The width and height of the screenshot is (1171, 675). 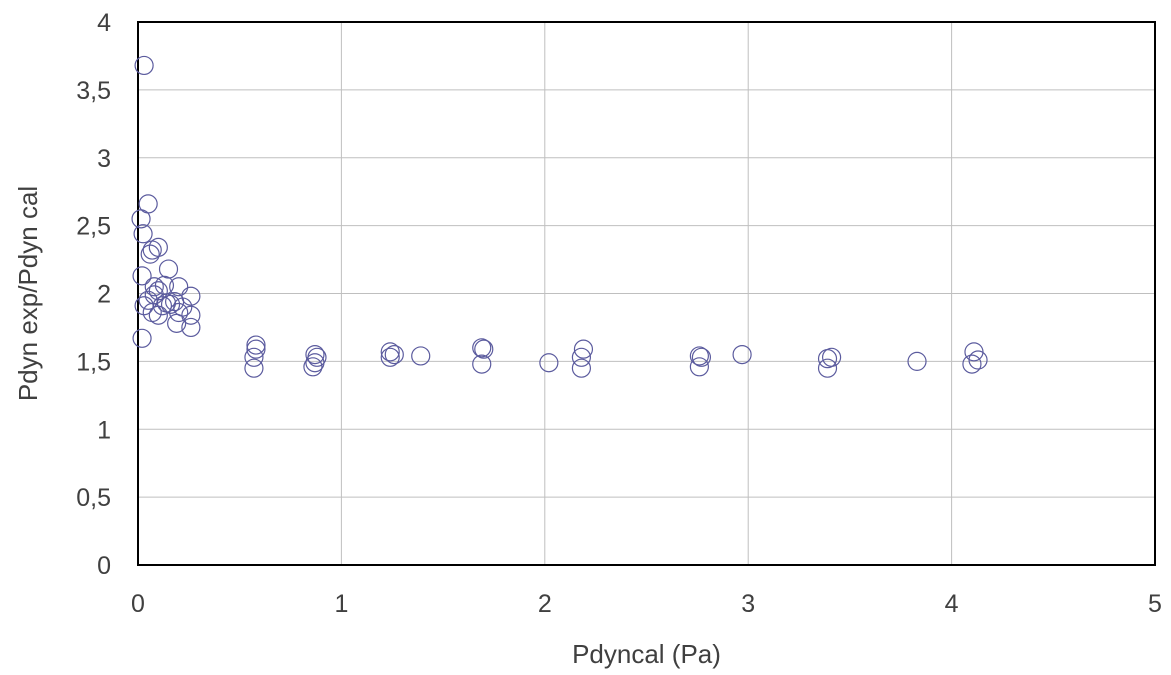 I want to click on x-tick-label: 5, so click(x=1155, y=604).